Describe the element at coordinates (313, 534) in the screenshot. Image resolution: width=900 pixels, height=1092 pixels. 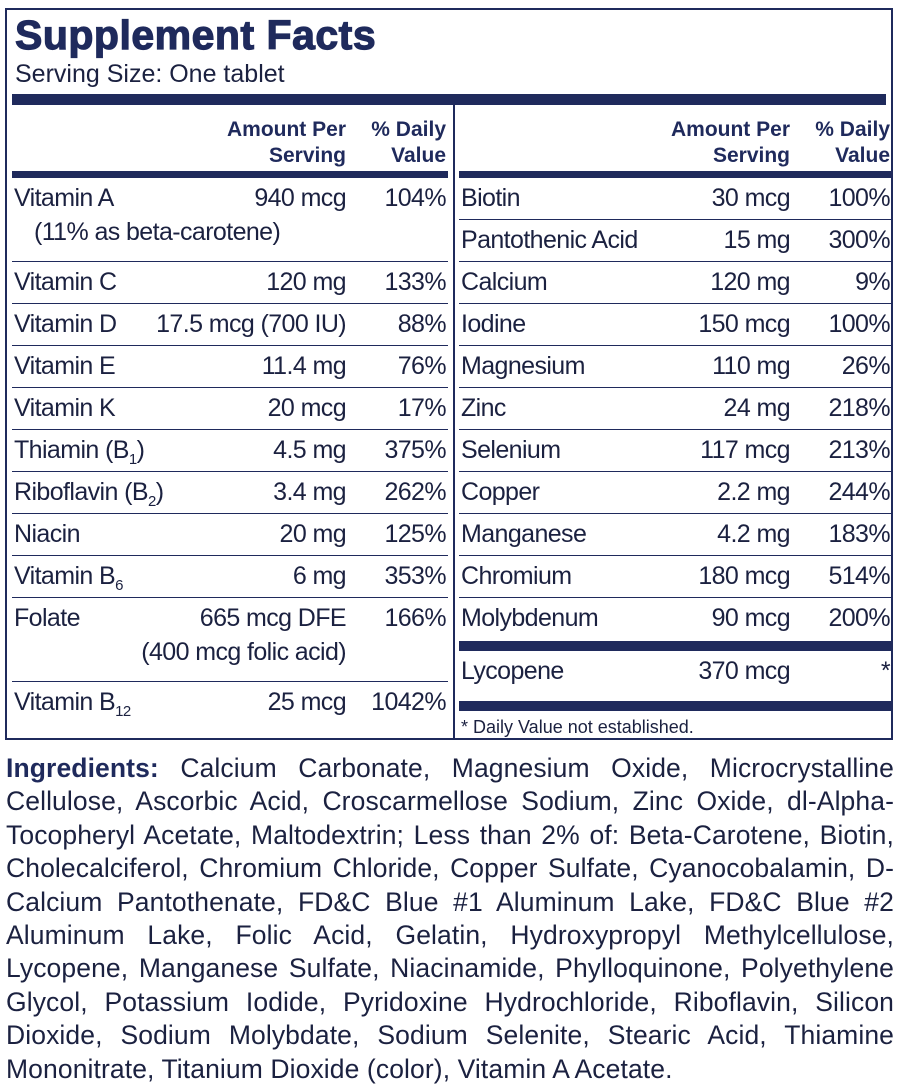
I see `nutrient-amount: 20 mg` at that location.